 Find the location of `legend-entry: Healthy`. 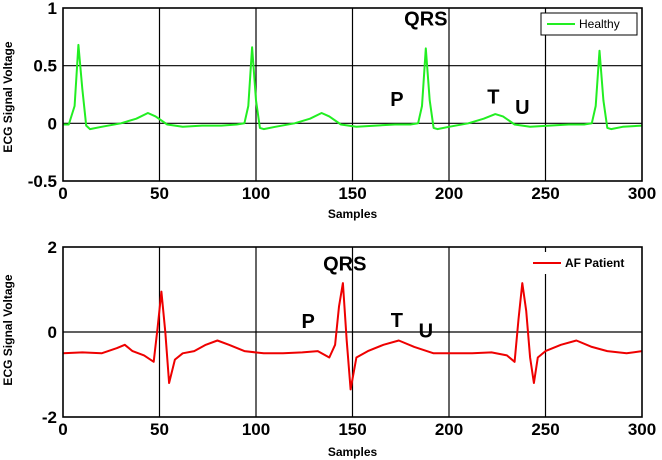

legend-entry: Healthy is located at coordinates (599, 24).